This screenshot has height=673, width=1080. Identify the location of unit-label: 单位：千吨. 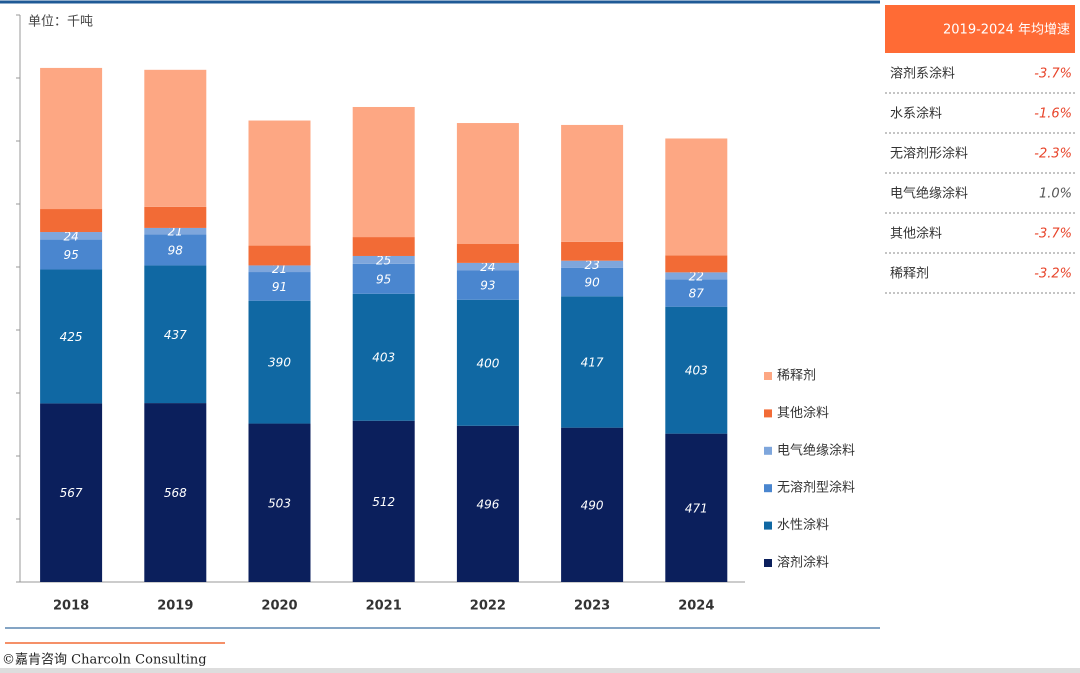
(60, 22).